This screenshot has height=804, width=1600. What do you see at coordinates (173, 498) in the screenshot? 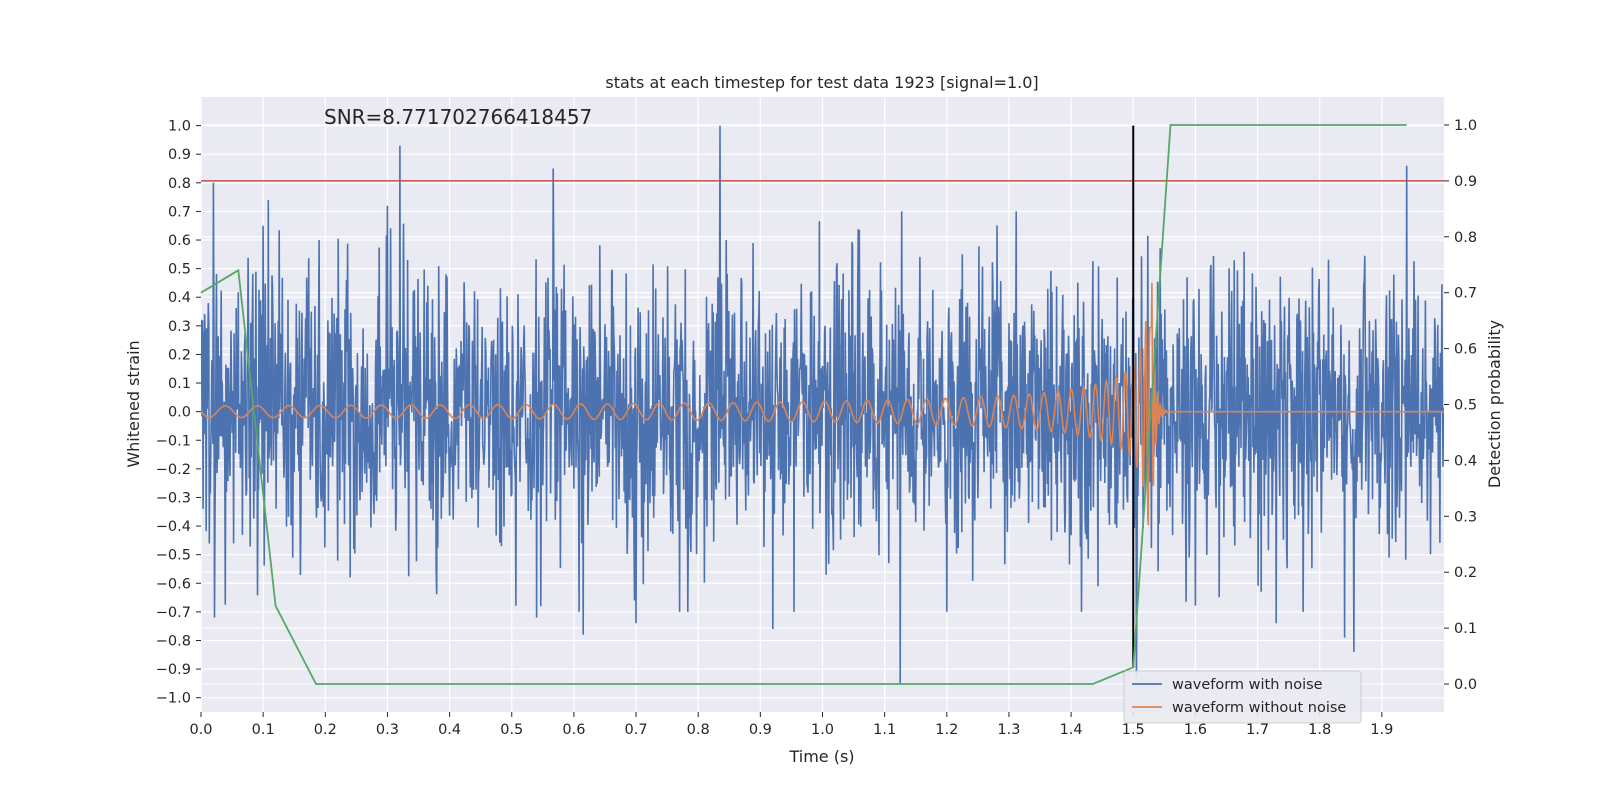
I see `y-tick-label: −0.3` at bounding box center [173, 498].